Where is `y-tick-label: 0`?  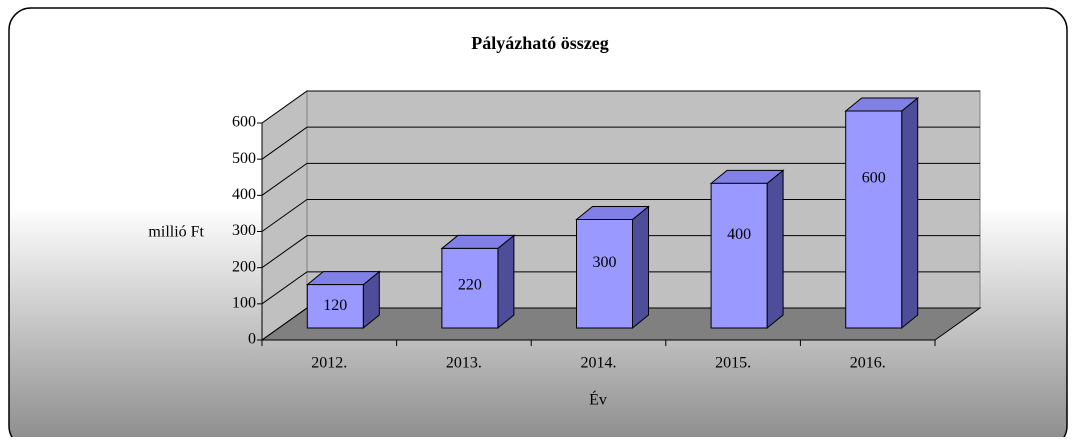
y-tick-label: 0 is located at coordinates (252, 339).